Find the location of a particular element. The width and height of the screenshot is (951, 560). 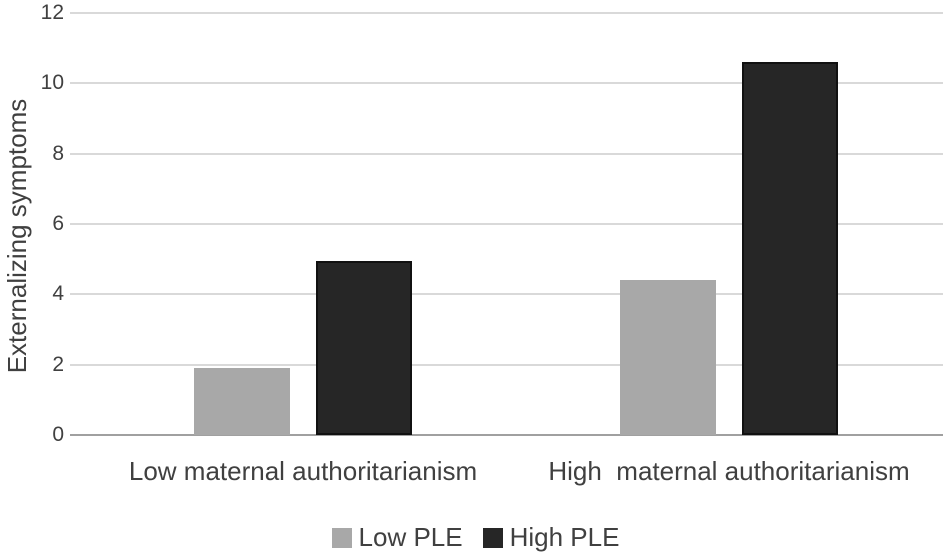

bar-low-ple-group2 is located at coordinates (668, 357).